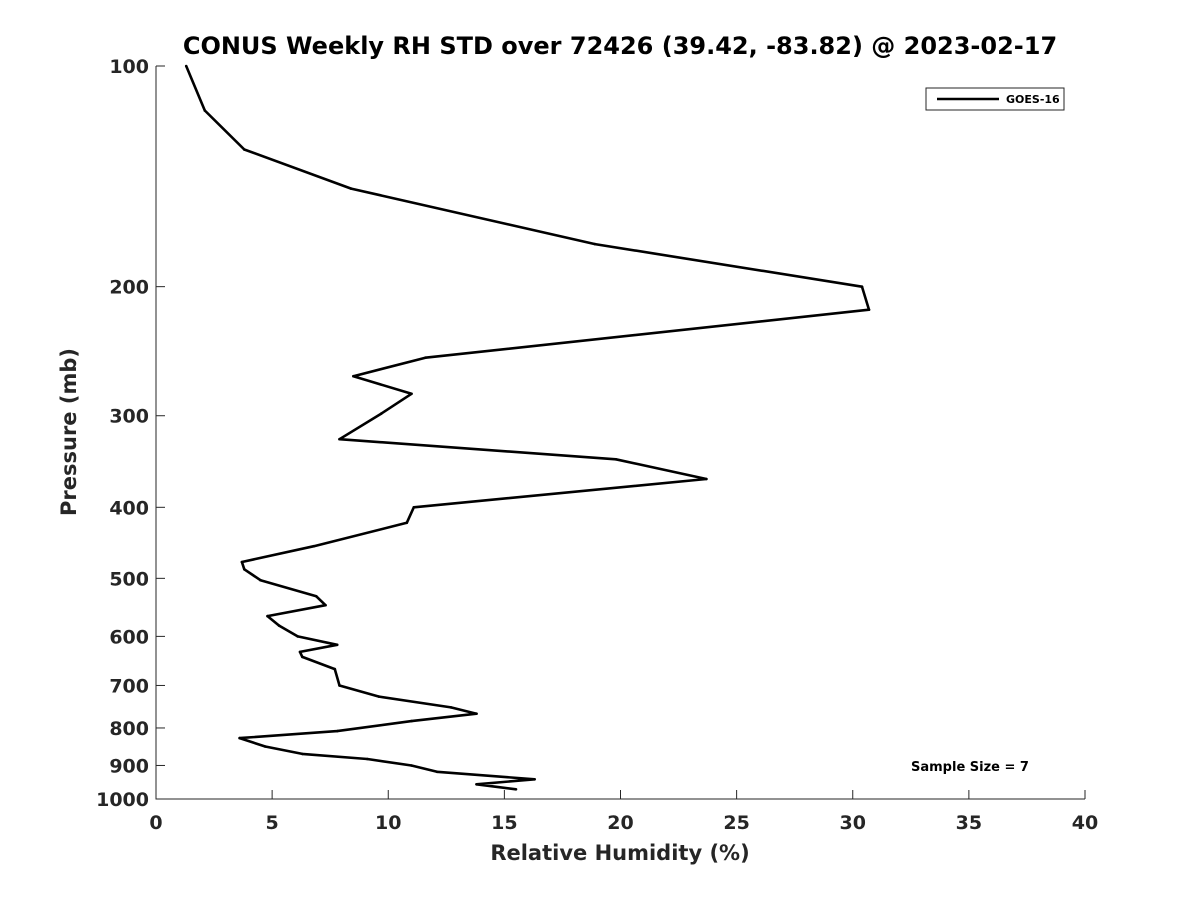 This screenshot has height=900, width=1200. What do you see at coordinates (130, 433) in the screenshot?
I see `y-axis-ticks: 100 200 300 400 500 600 700 800 900 1000` at bounding box center [130, 433].